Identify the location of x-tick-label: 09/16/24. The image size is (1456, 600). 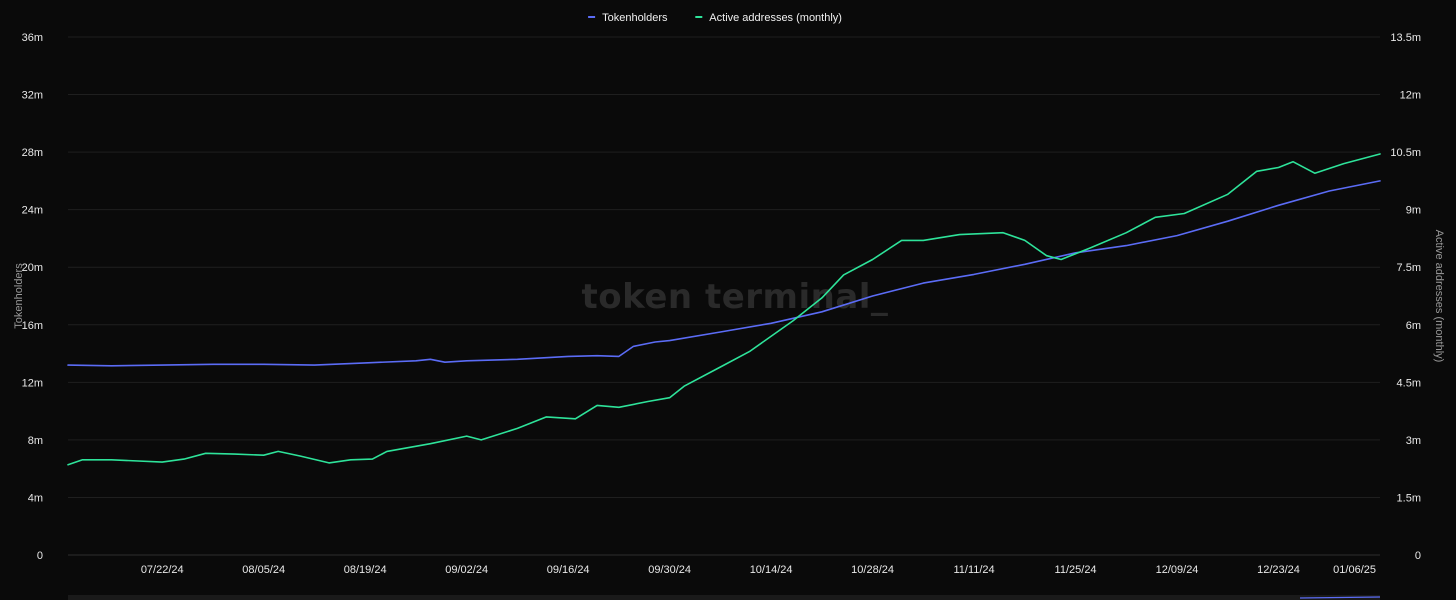
(568, 570).